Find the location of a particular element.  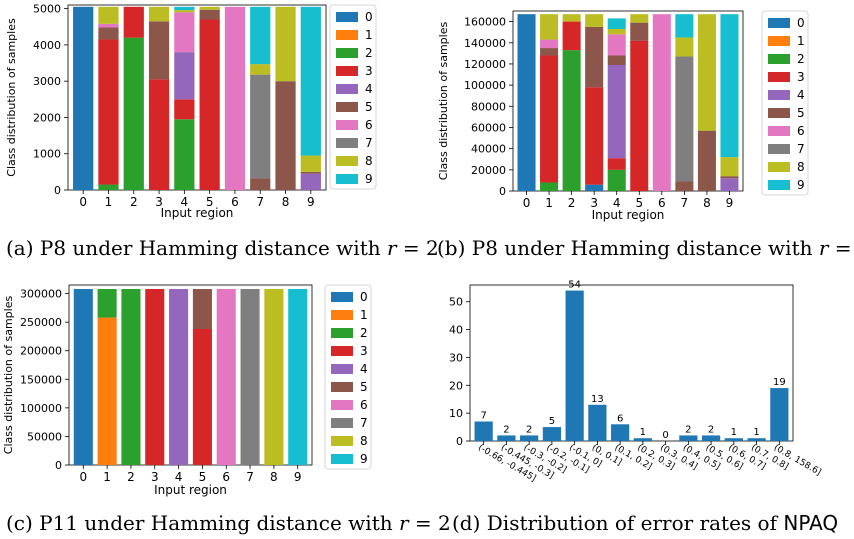

x-tick-label: 5 is located at coordinates (210, 202).